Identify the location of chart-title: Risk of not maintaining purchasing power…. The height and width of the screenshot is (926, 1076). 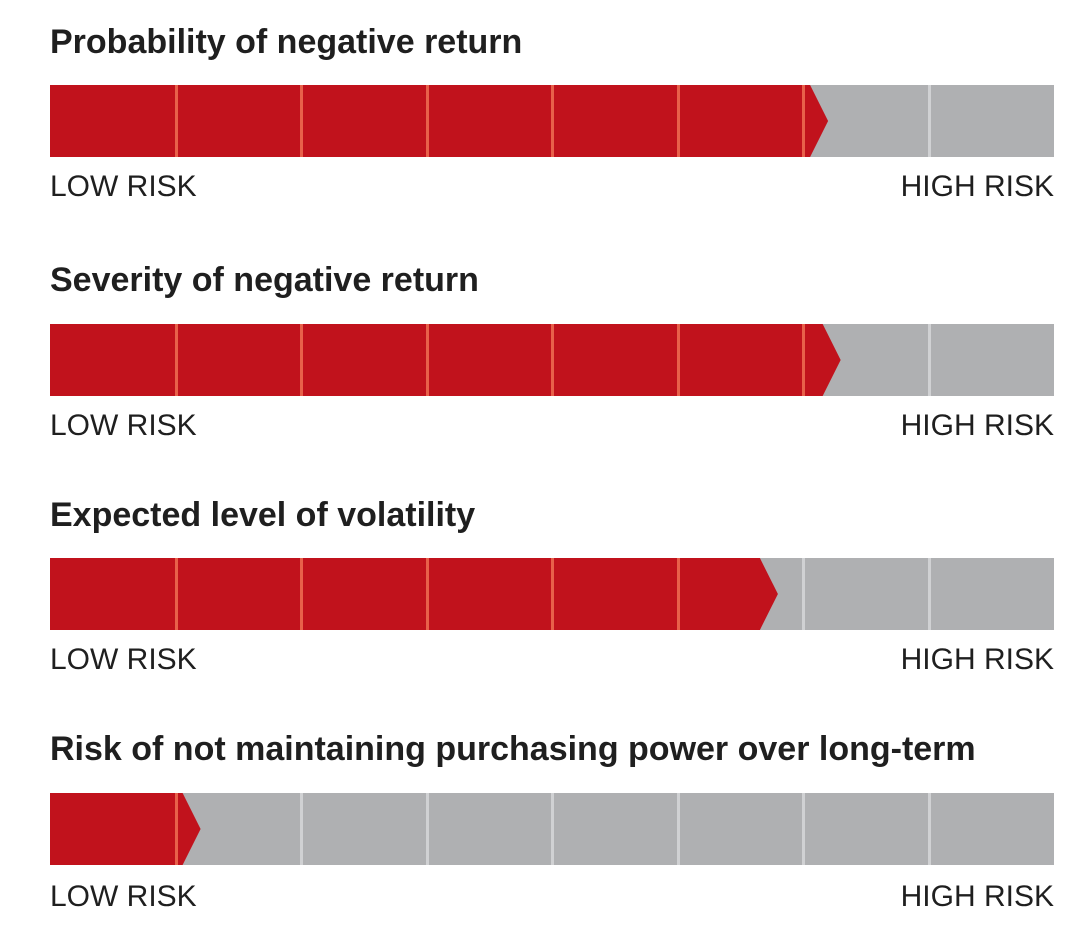
(513, 749).